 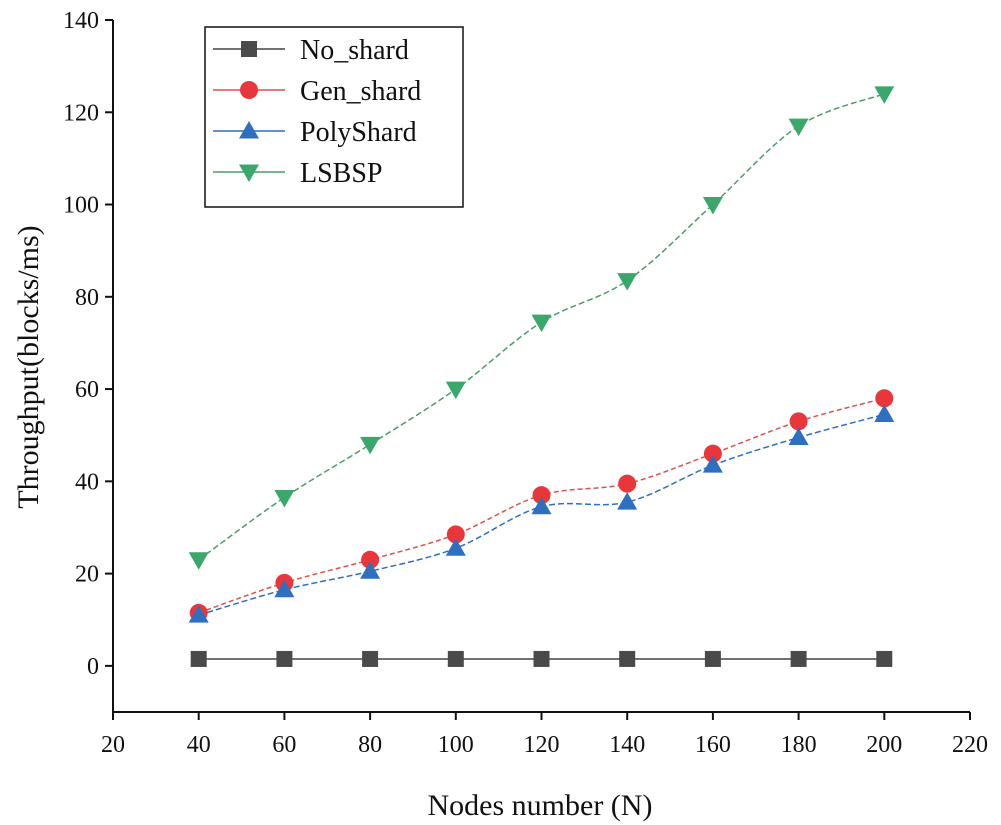 I want to click on x-tick-label: 100, so click(x=456, y=745).